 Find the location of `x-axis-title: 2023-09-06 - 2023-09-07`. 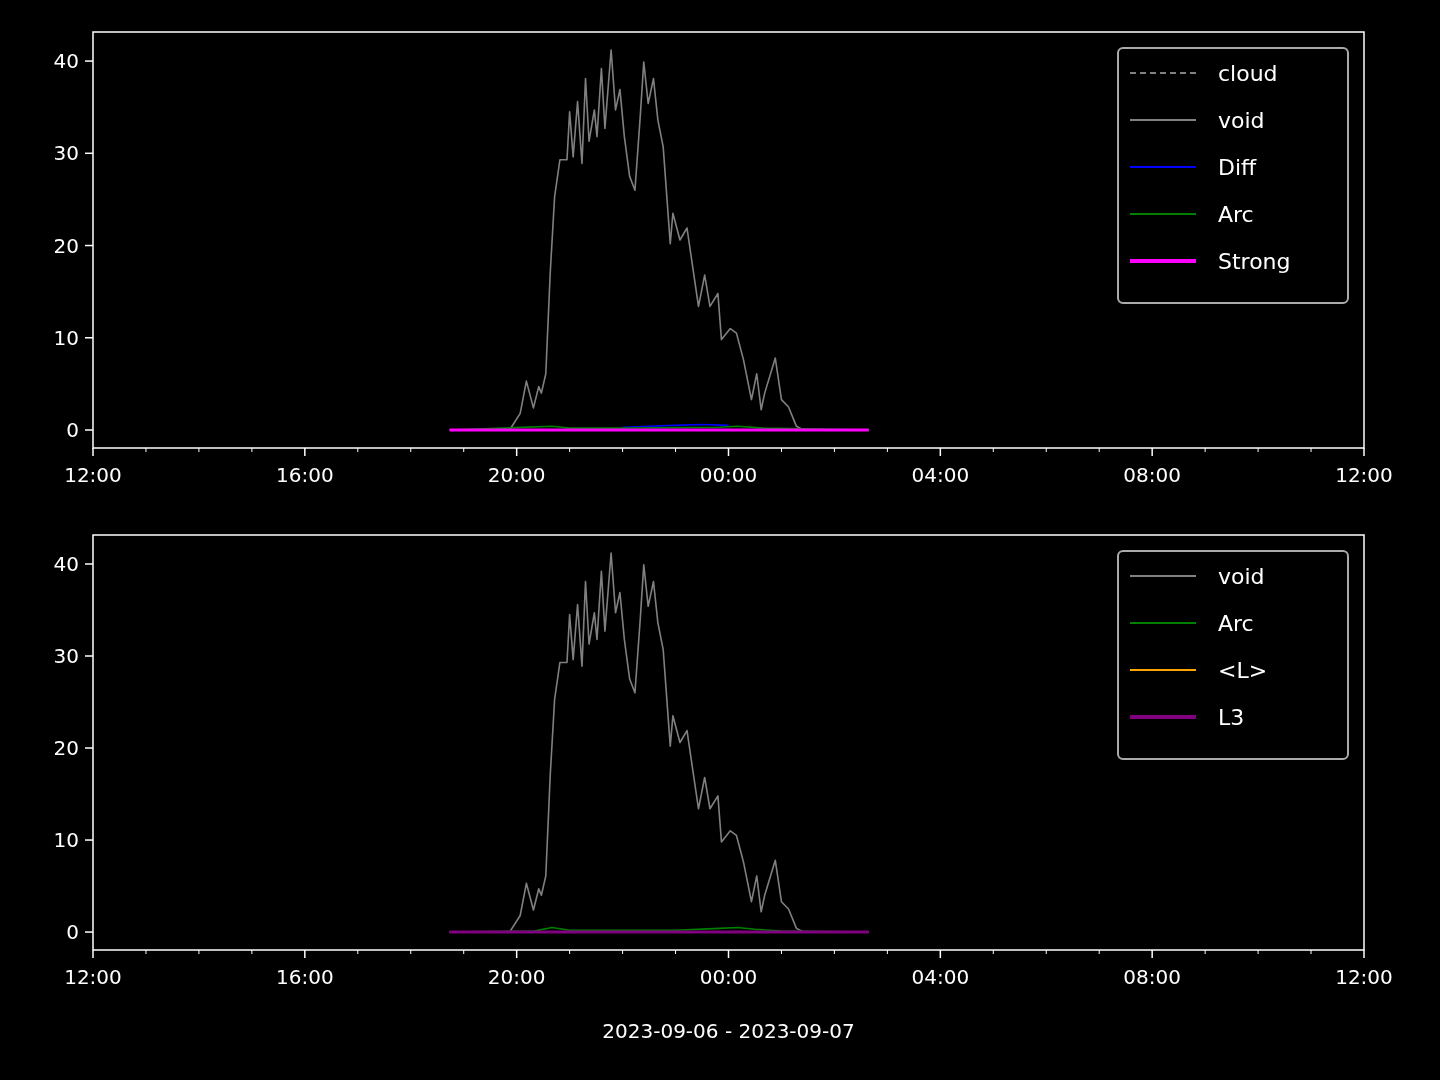

x-axis-title: 2023-09-06 - 2023-09-07 is located at coordinates (728, 1031).